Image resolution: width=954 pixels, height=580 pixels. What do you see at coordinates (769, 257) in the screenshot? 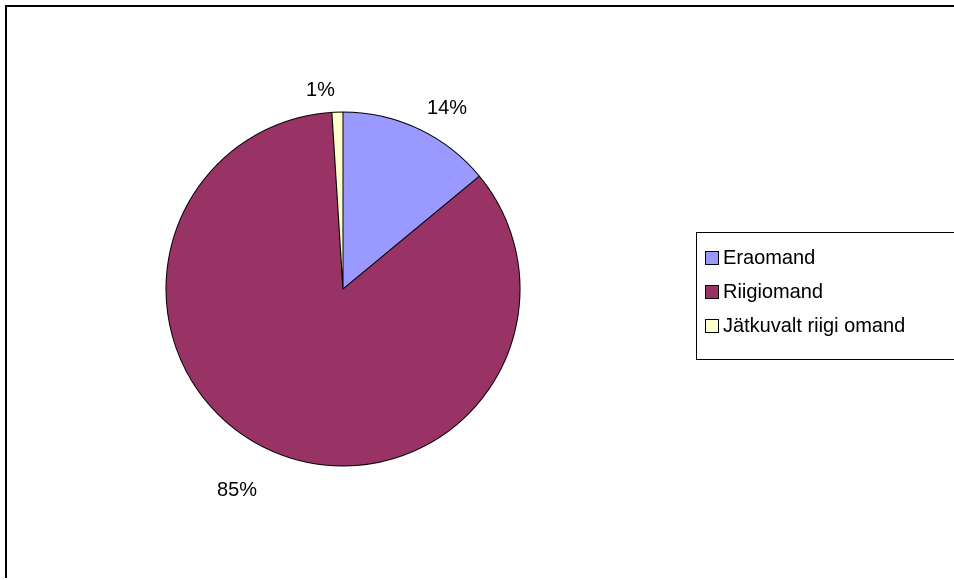
I see `legend-label-eraomand: Eraomand` at bounding box center [769, 257].